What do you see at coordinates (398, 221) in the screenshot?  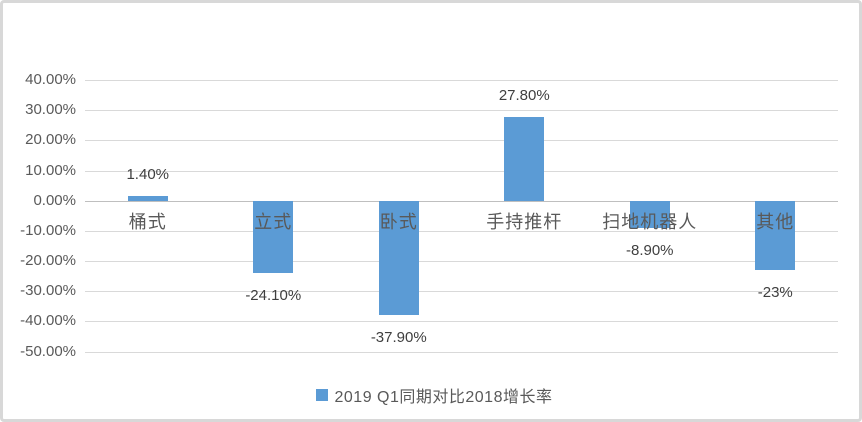 I see `x-category-label: 卧式` at bounding box center [398, 221].